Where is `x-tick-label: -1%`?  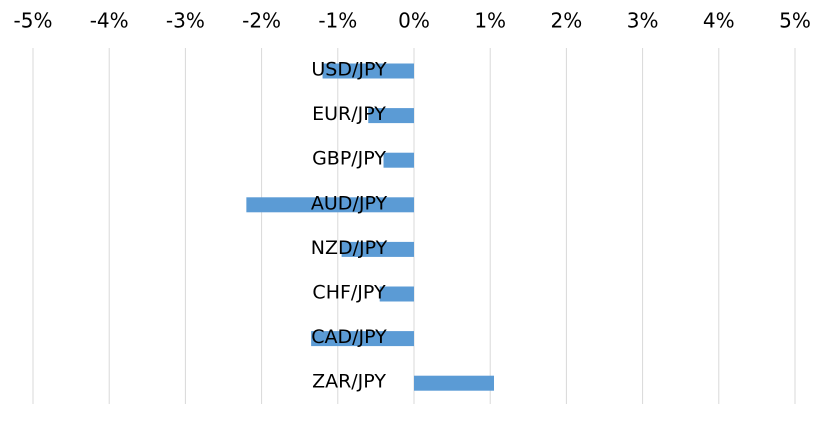 x-tick-label: -1% is located at coordinates (337, 21).